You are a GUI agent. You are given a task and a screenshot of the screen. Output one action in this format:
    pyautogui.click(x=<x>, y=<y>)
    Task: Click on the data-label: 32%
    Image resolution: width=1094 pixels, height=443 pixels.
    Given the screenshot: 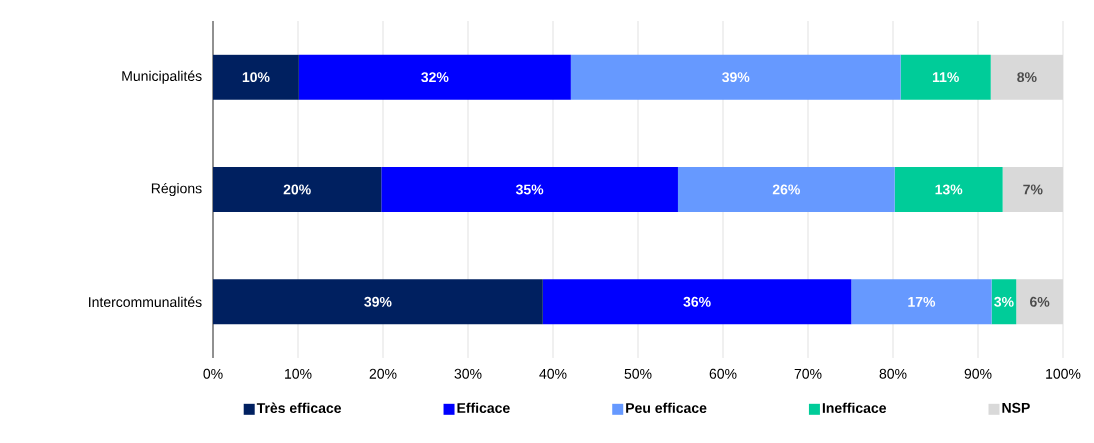 What is the action you would take?
    pyautogui.click(x=435, y=77)
    